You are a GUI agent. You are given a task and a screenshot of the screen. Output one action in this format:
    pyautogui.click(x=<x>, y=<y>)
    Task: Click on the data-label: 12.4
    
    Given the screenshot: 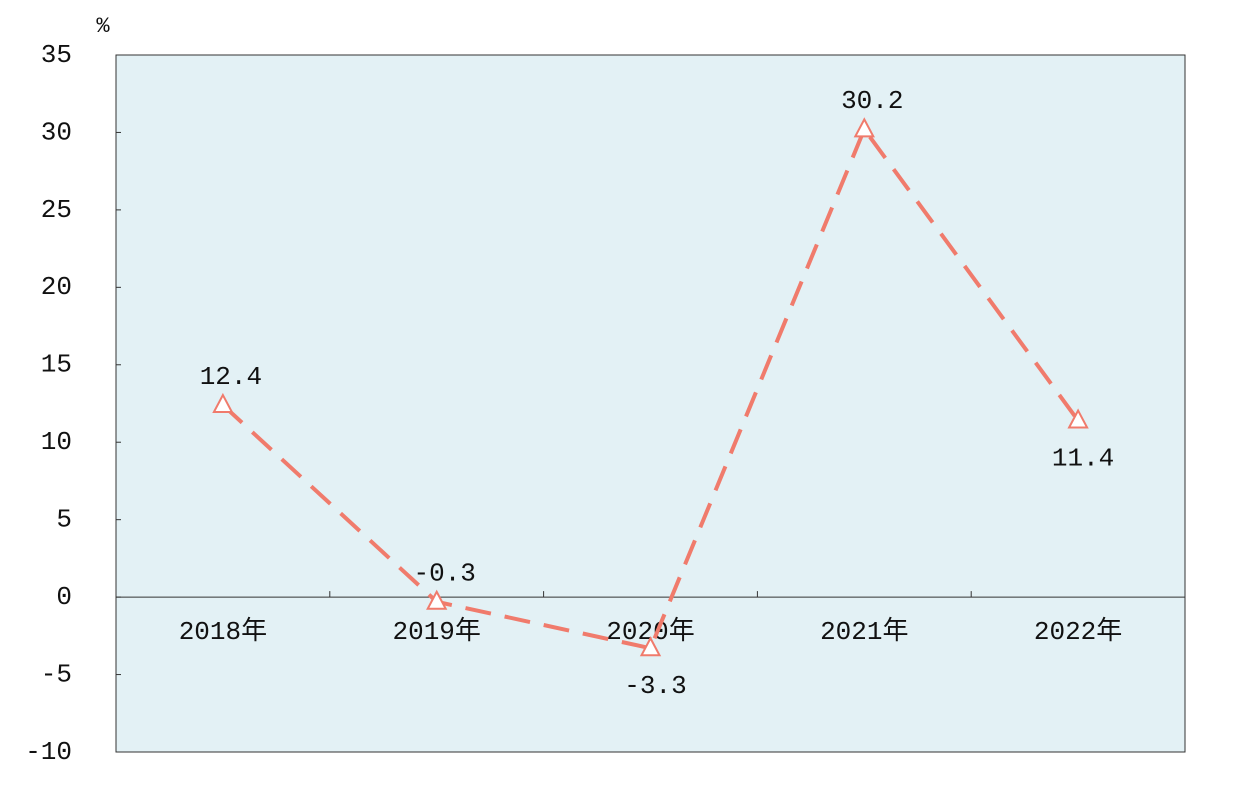 What is the action you would take?
    pyautogui.click(x=231, y=377)
    